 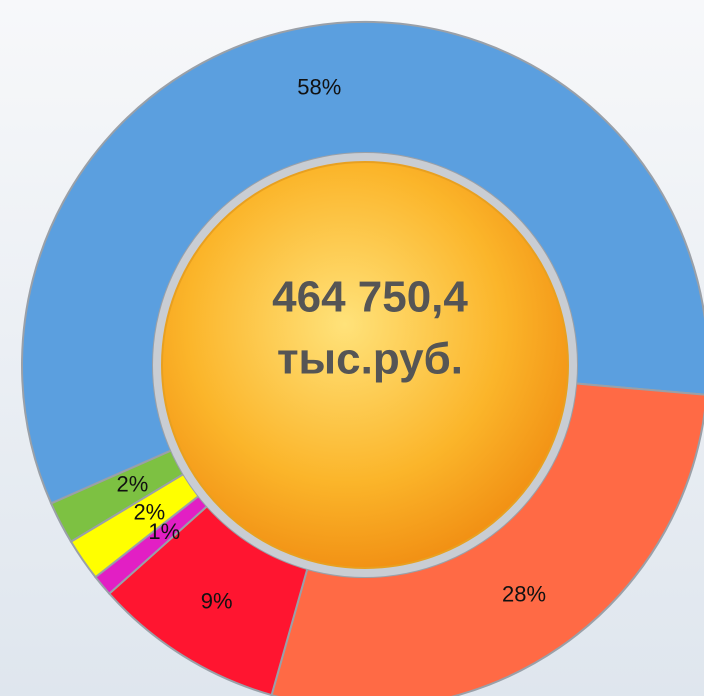 What do you see at coordinates (370, 297) in the screenshot?
I see `center-value: 464 750,4` at bounding box center [370, 297].